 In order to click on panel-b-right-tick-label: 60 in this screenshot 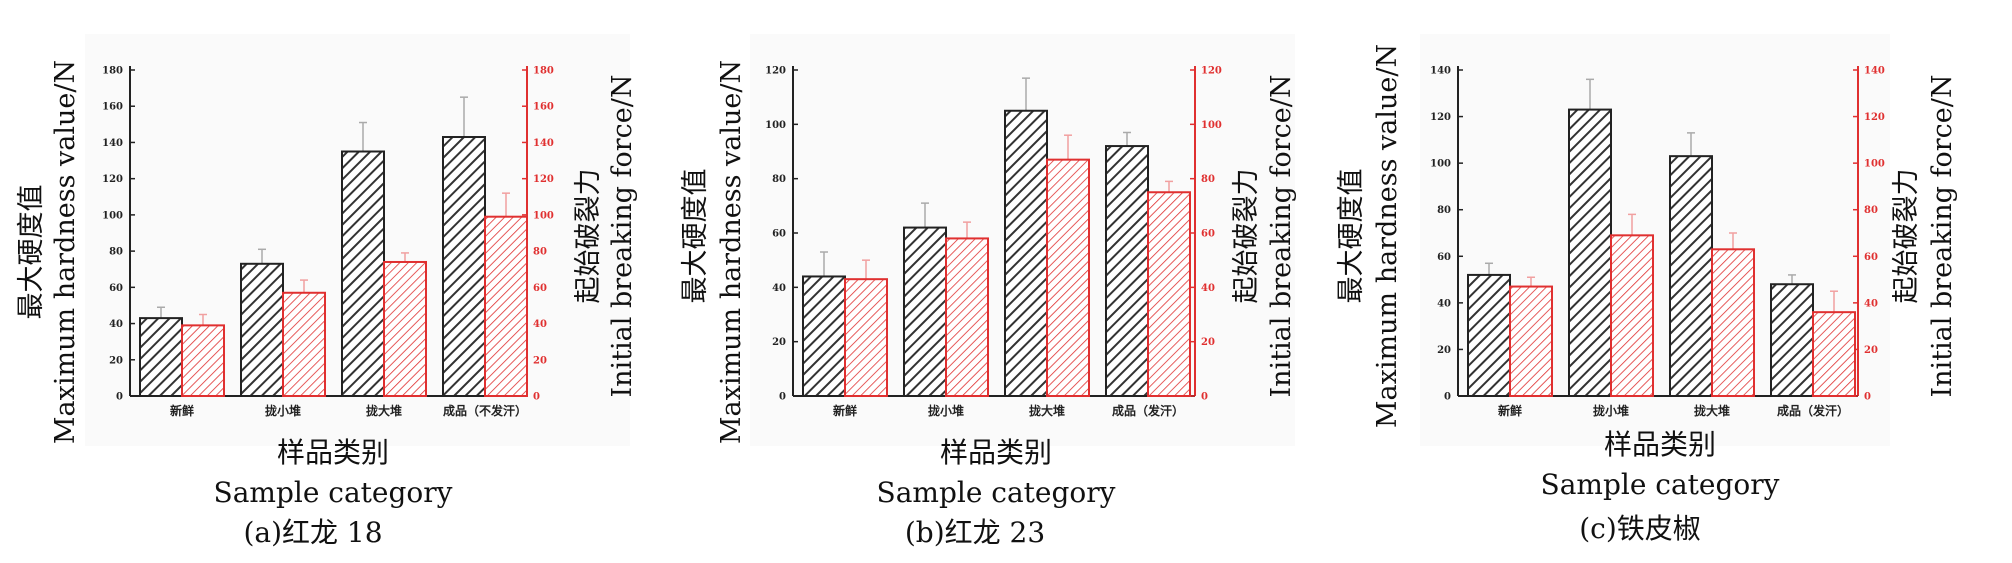, I will do `click(1208, 234)`.